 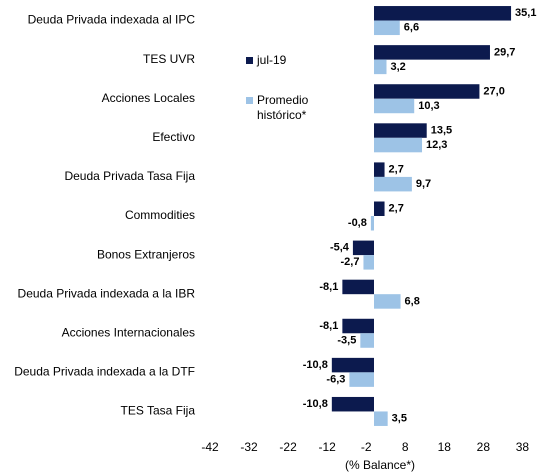 What do you see at coordinates (436, 145) in the screenshot?
I see `value-label: 12,3` at bounding box center [436, 145].